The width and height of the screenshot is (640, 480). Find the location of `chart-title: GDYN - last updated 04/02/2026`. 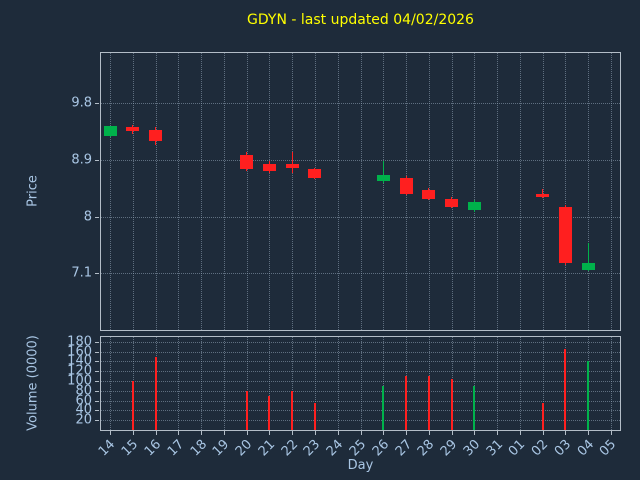

chart-title: GDYN - last updated 04/02/2026 is located at coordinates (360, 20).